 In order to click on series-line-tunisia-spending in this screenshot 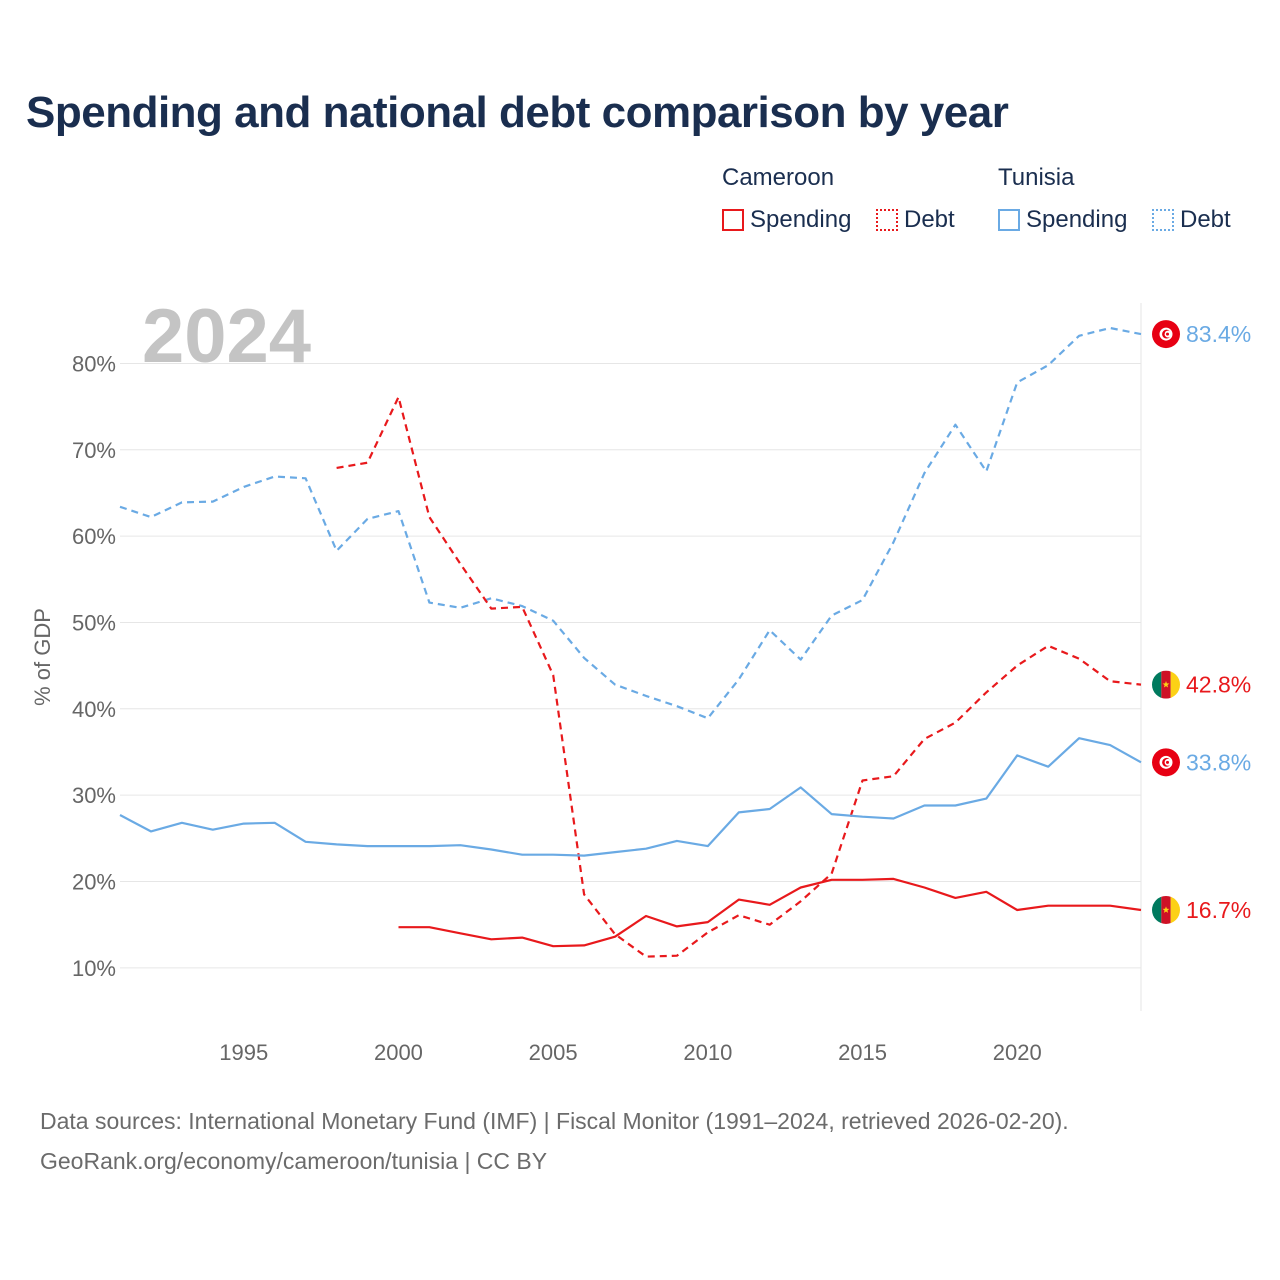, I will do `click(630, 797)`.